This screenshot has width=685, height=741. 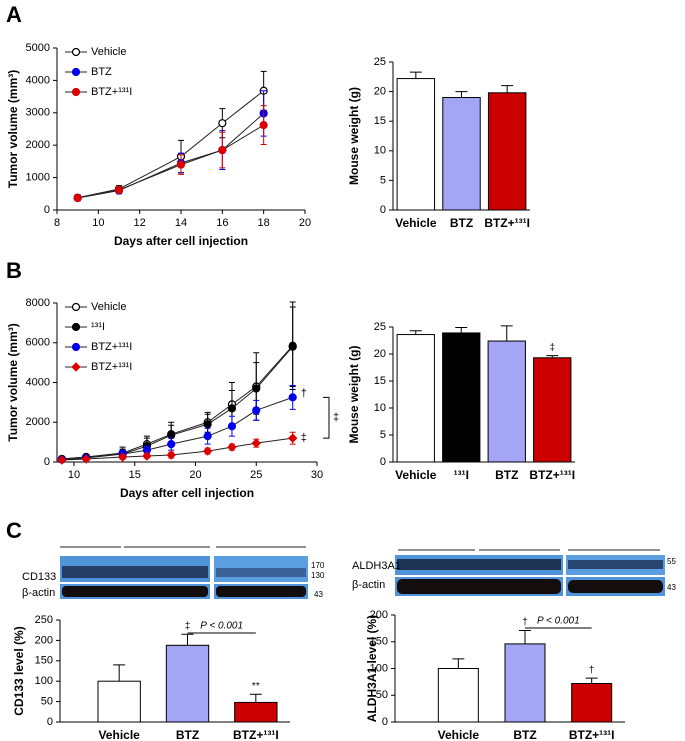 I want to click on x-tick-label: 15, so click(x=135, y=475).